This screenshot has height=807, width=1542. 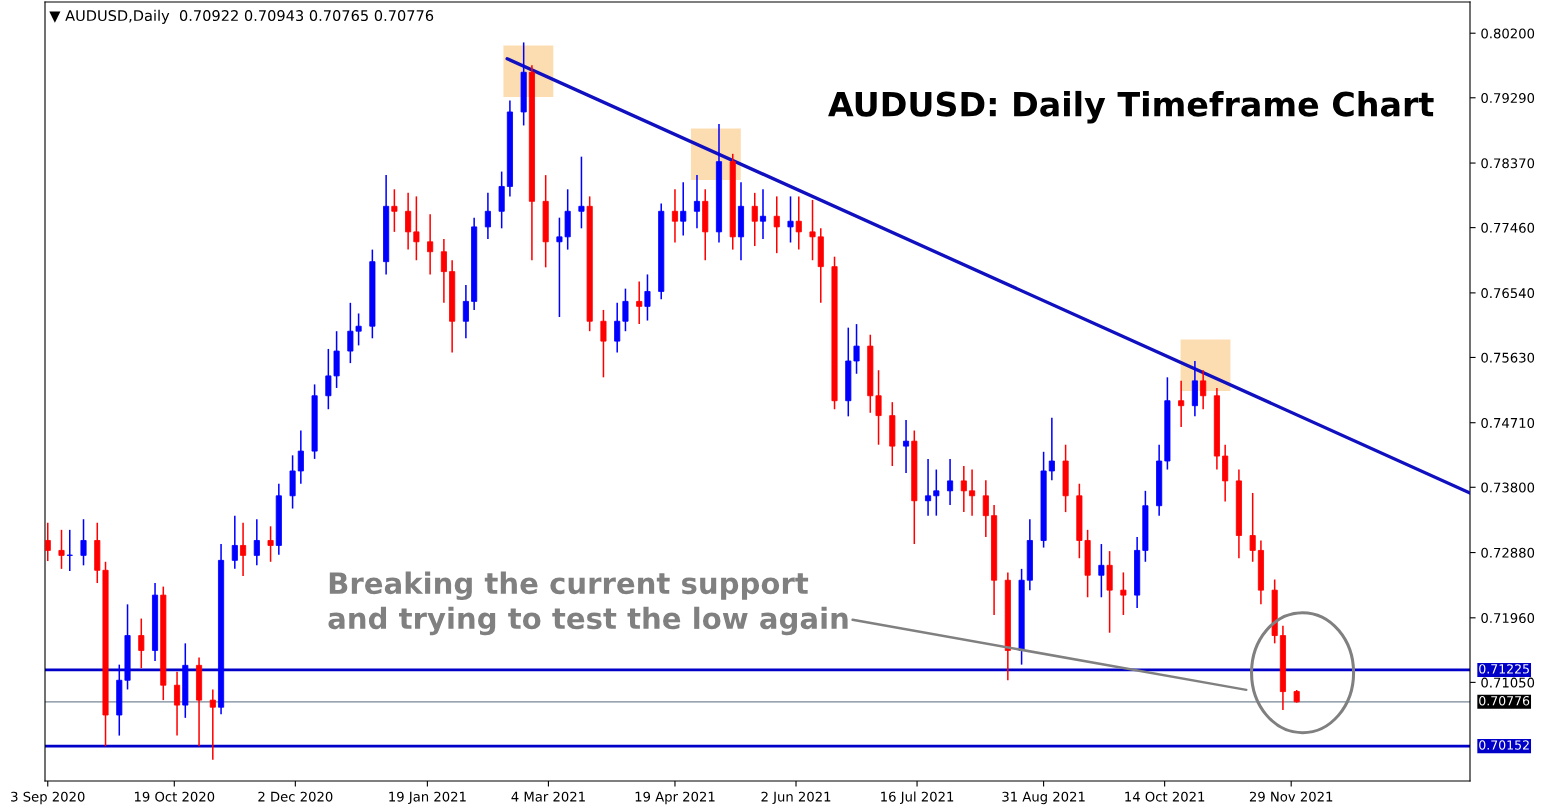 I want to click on x-tick-label: 2 Jun 2021, so click(x=796, y=798).